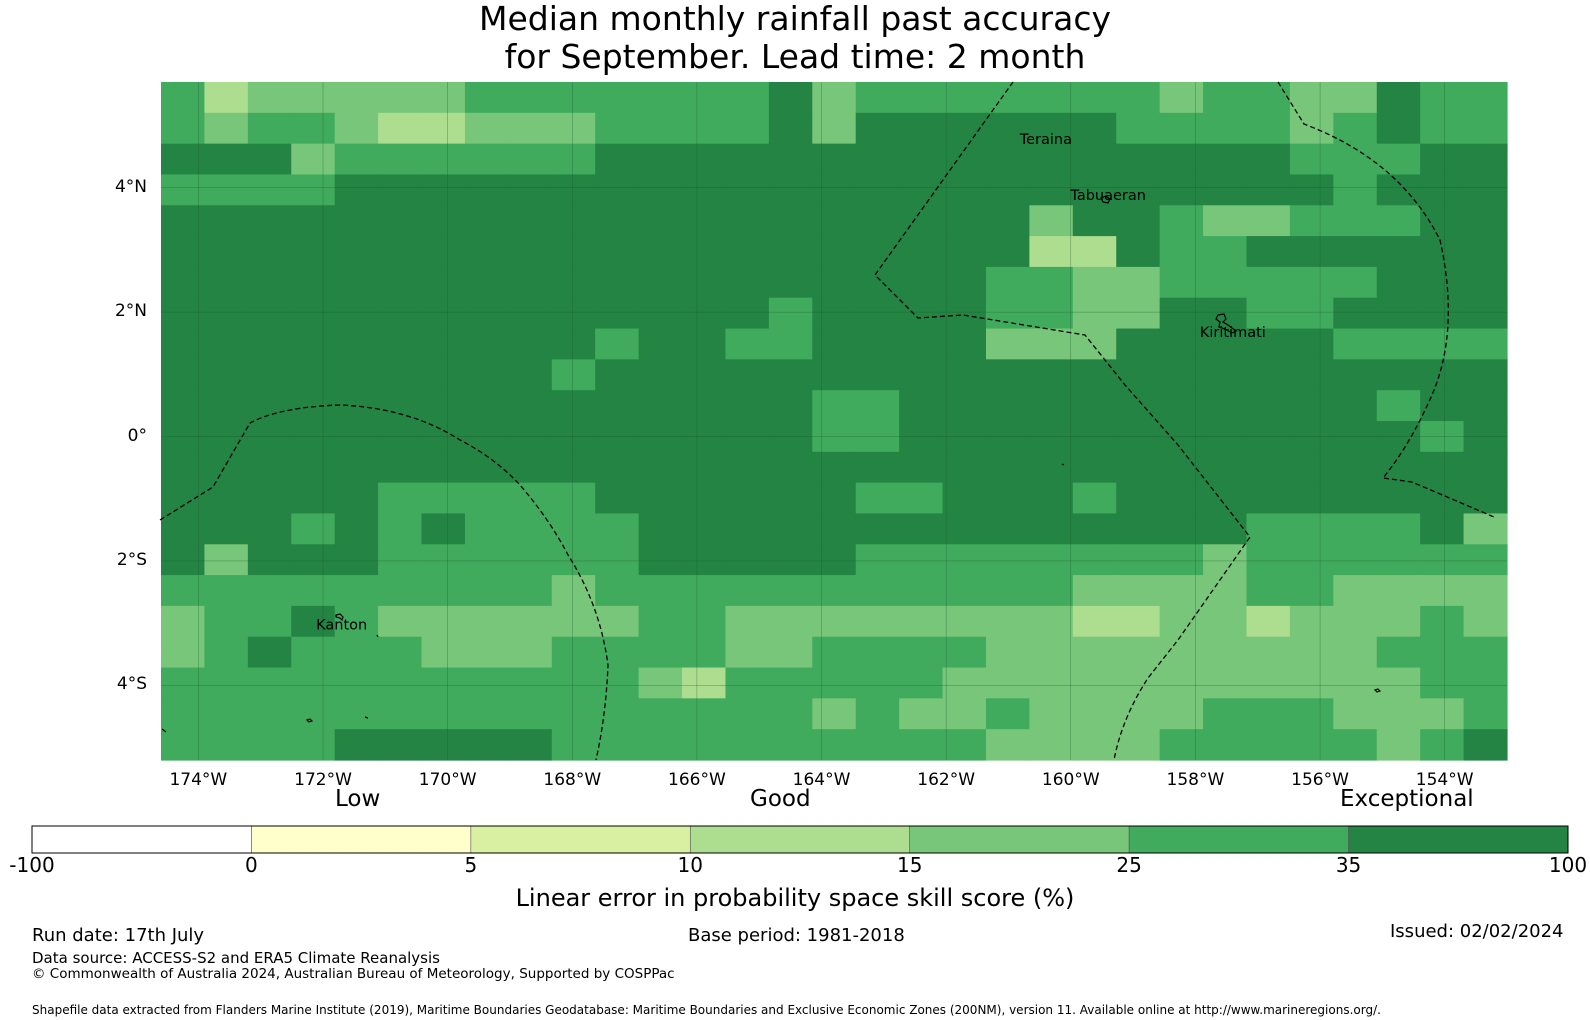 Image resolution: width=1590 pixels, height=1020 pixels. I want to click on lon-tick-label: 156°W, so click(1320, 780).